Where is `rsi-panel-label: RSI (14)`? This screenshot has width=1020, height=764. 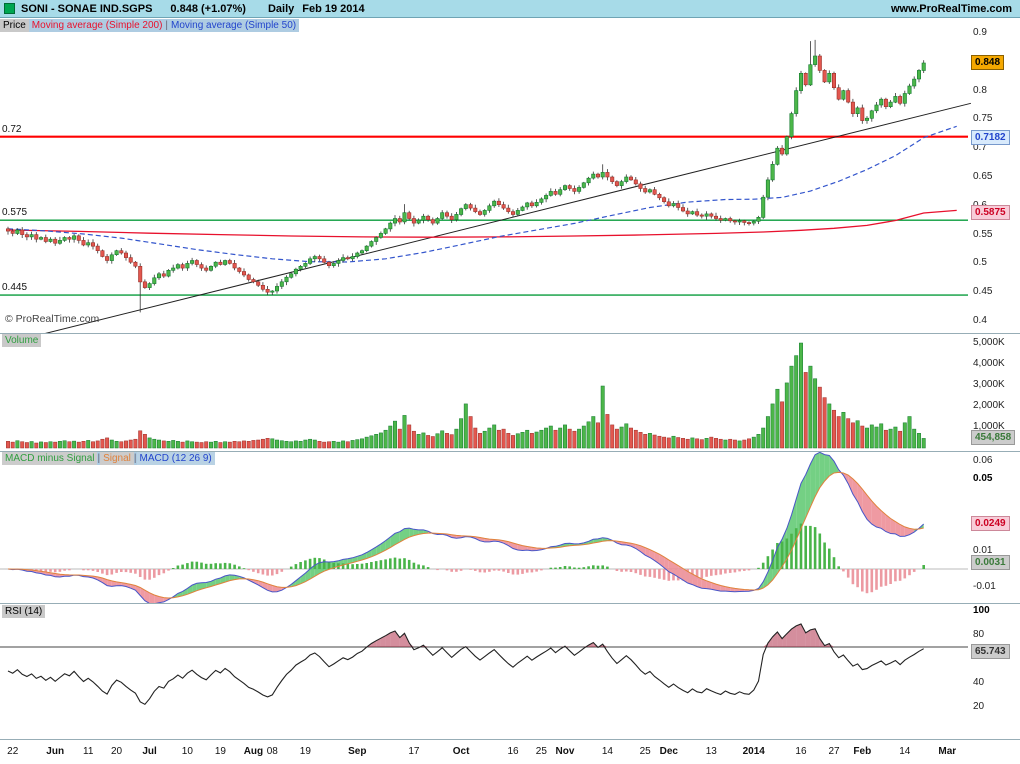
rsi-panel-label: RSI (14) is located at coordinates (24, 611).